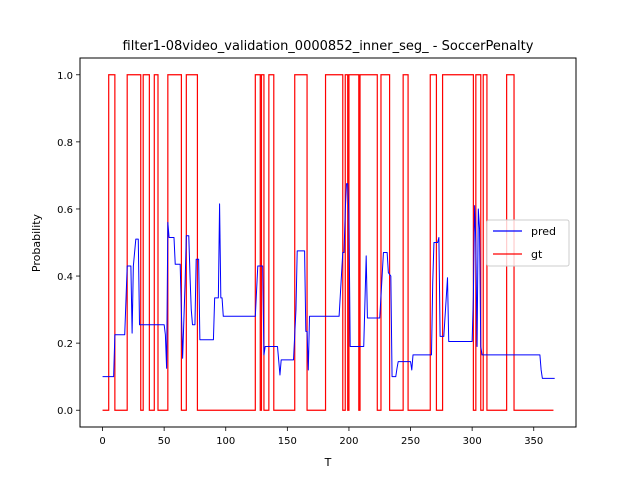 The width and height of the screenshot is (640, 480). Describe the element at coordinates (537, 254) in the screenshot. I see `legend-gt-label: gt` at that location.